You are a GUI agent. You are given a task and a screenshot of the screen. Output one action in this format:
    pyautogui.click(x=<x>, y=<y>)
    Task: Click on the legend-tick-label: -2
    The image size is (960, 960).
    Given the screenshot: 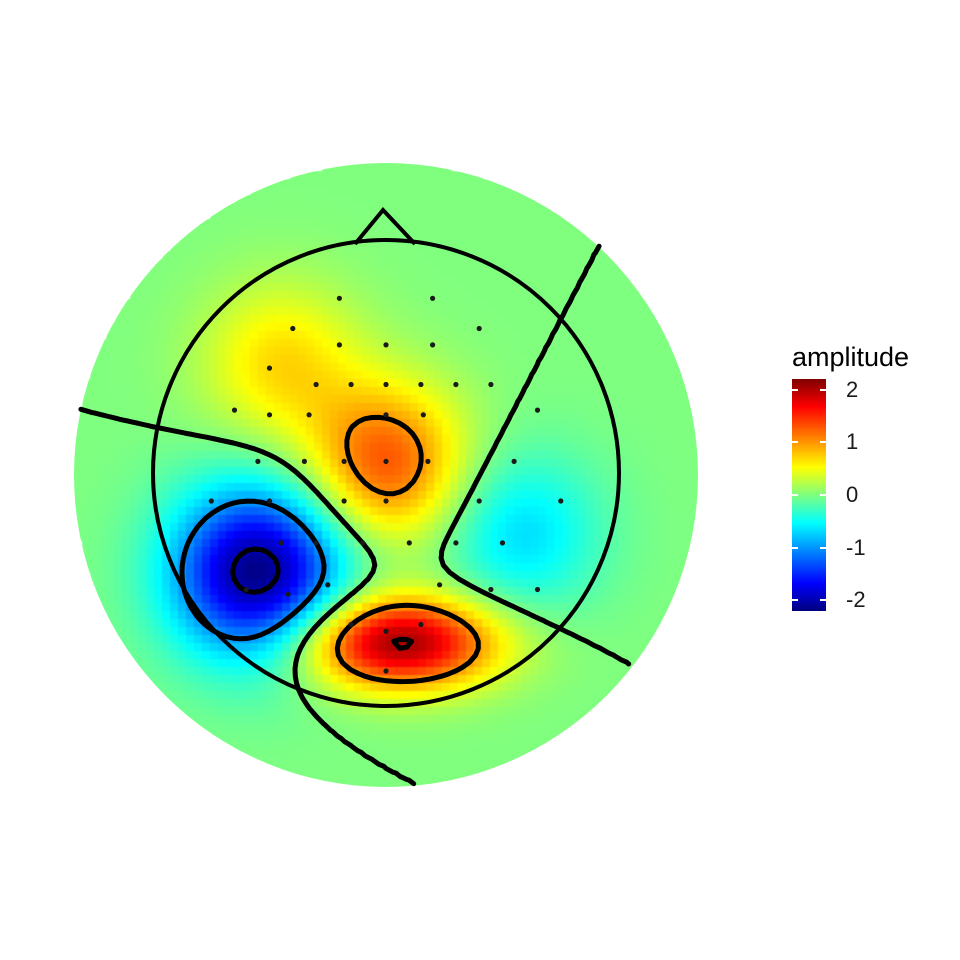 What is the action you would take?
    pyautogui.click(x=856, y=600)
    